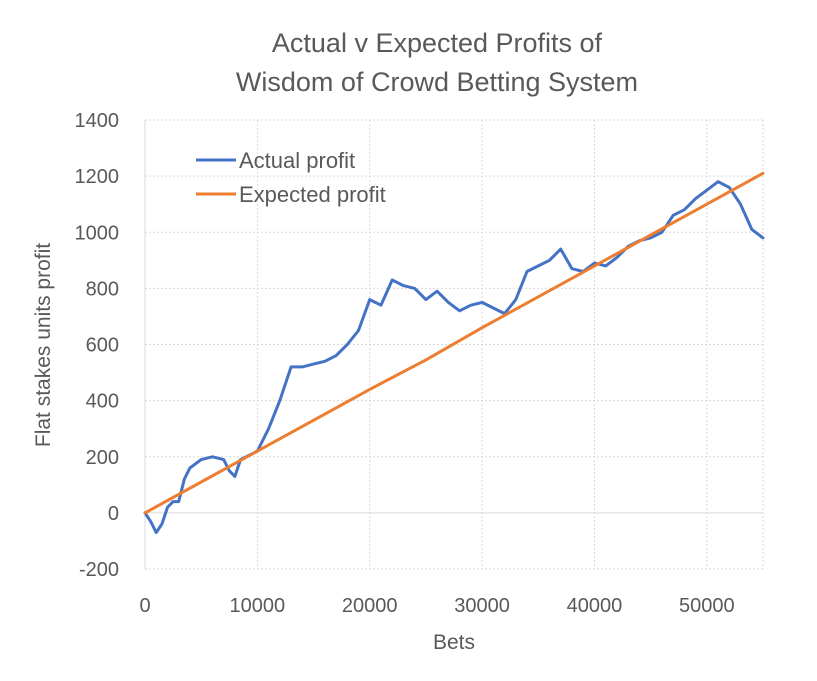  I want to click on y-tick-label: 800, so click(102, 289).